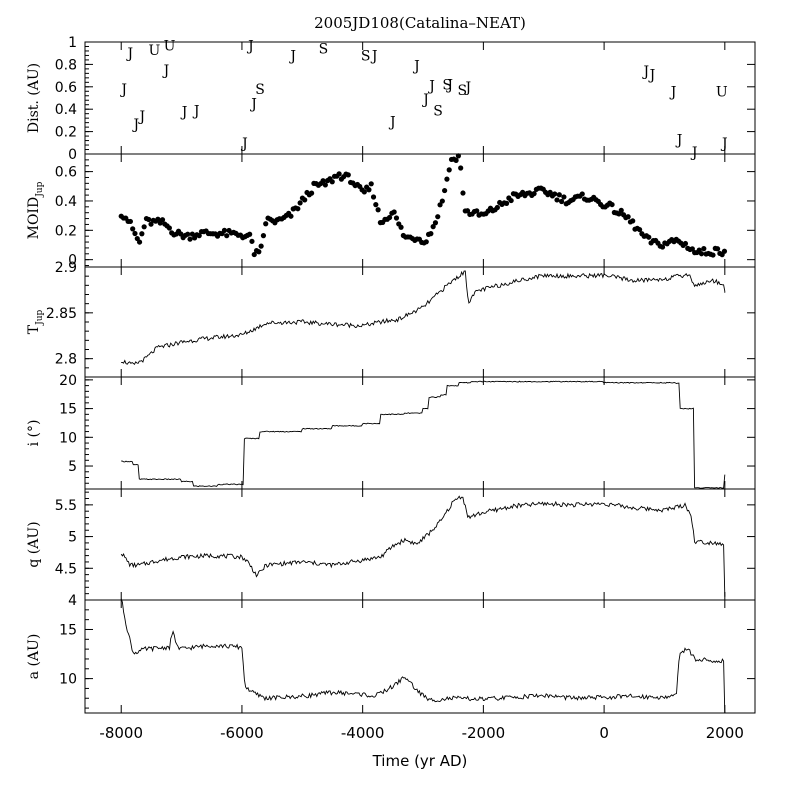 The width and height of the screenshot is (797, 797). What do you see at coordinates (34, 433) in the screenshot?
I see `y-axis-label-incl: i (°)` at bounding box center [34, 433].